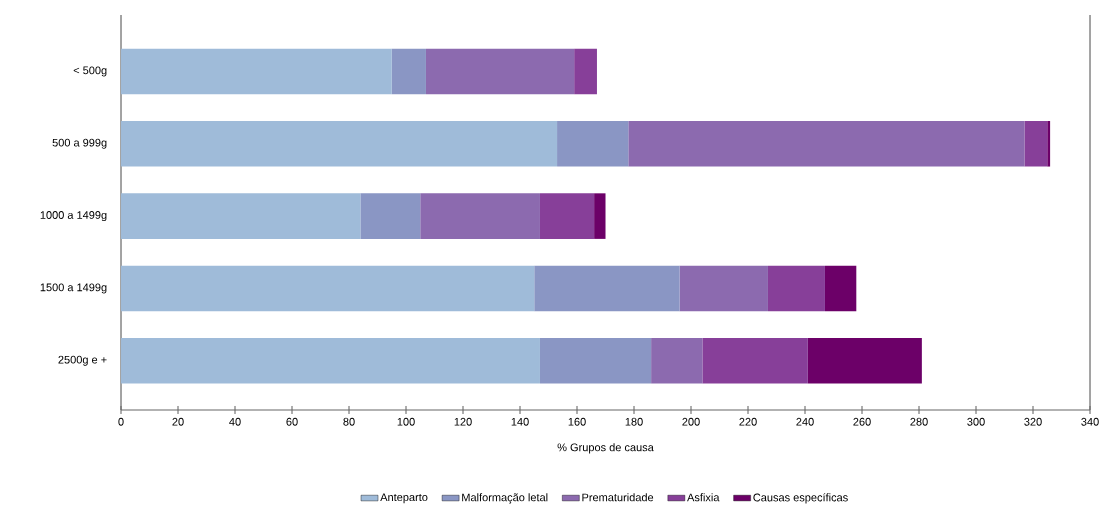 This screenshot has width=1106, height=521. Describe the element at coordinates (577, 421) in the screenshot. I see `x-tick-label: 160` at that location.